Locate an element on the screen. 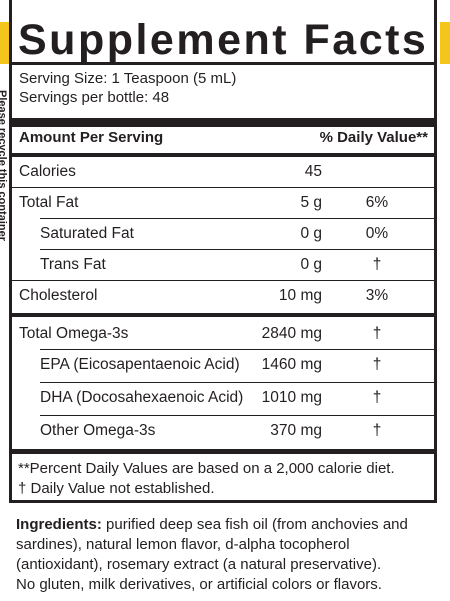 The width and height of the screenshot is (450, 601). serving-size: Serving Size: 1 Teaspoon (5 mL) is located at coordinates (128, 78).